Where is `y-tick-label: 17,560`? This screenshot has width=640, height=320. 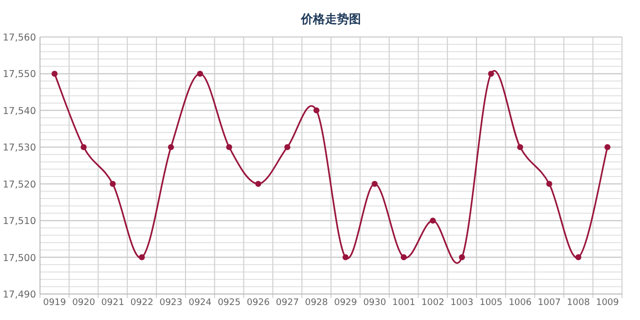
y-tick-label: 17,560 is located at coordinates (19, 38).